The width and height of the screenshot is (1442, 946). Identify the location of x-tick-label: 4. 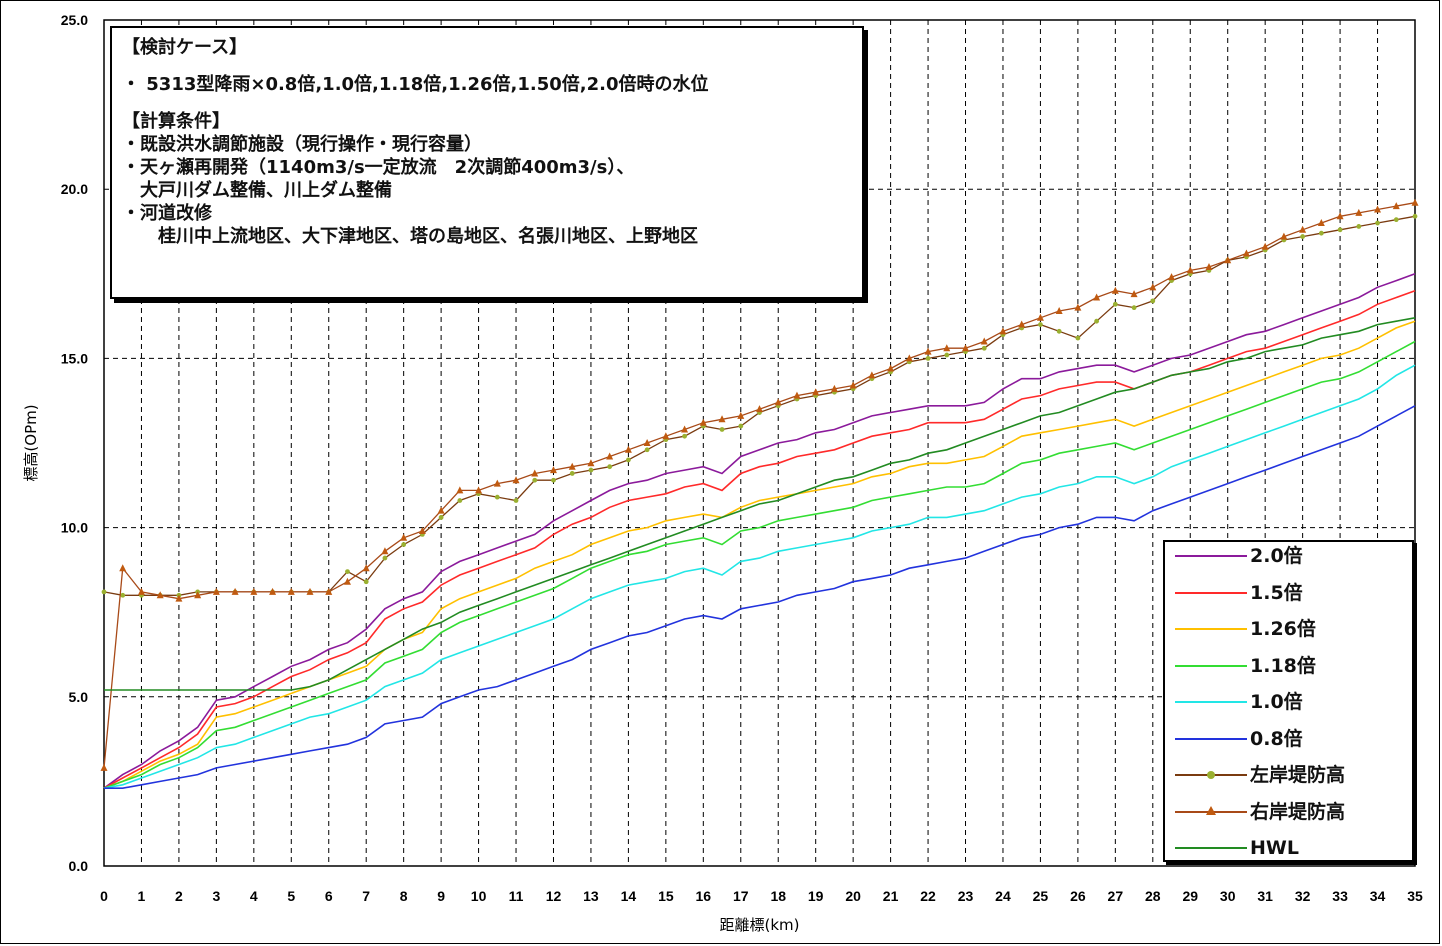
(254, 896).